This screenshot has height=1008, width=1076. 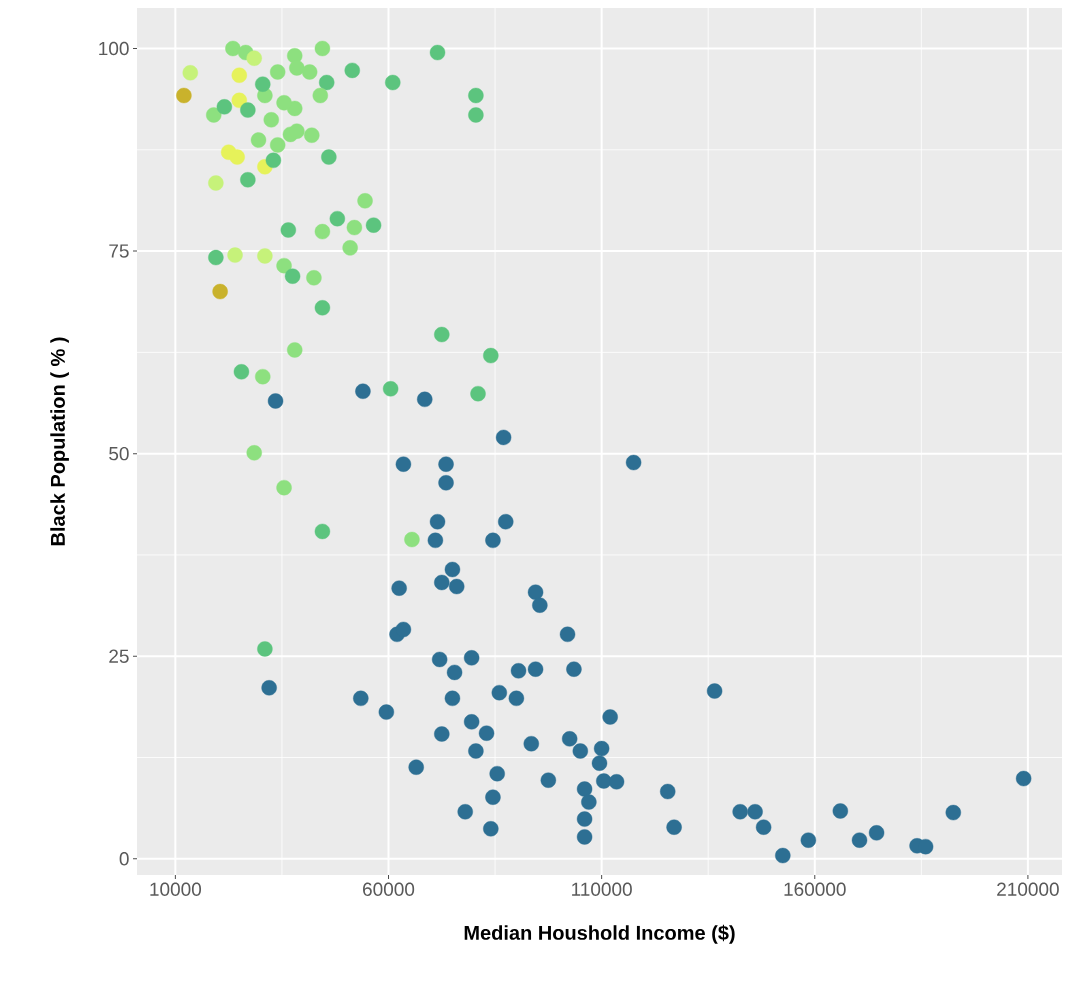 What do you see at coordinates (119, 656) in the screenshot?
I see `y-tick-label: 25` at bounding box center [119, 656].